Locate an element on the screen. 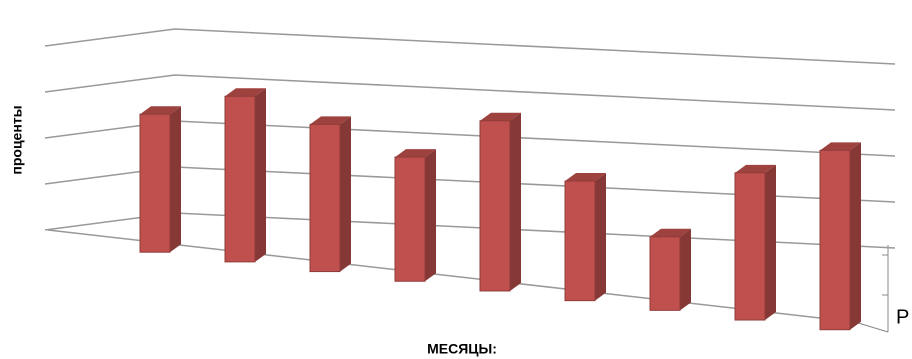 This screenshot has height=359, width=912. depth-label: Р is located at coordinates (902, 317).